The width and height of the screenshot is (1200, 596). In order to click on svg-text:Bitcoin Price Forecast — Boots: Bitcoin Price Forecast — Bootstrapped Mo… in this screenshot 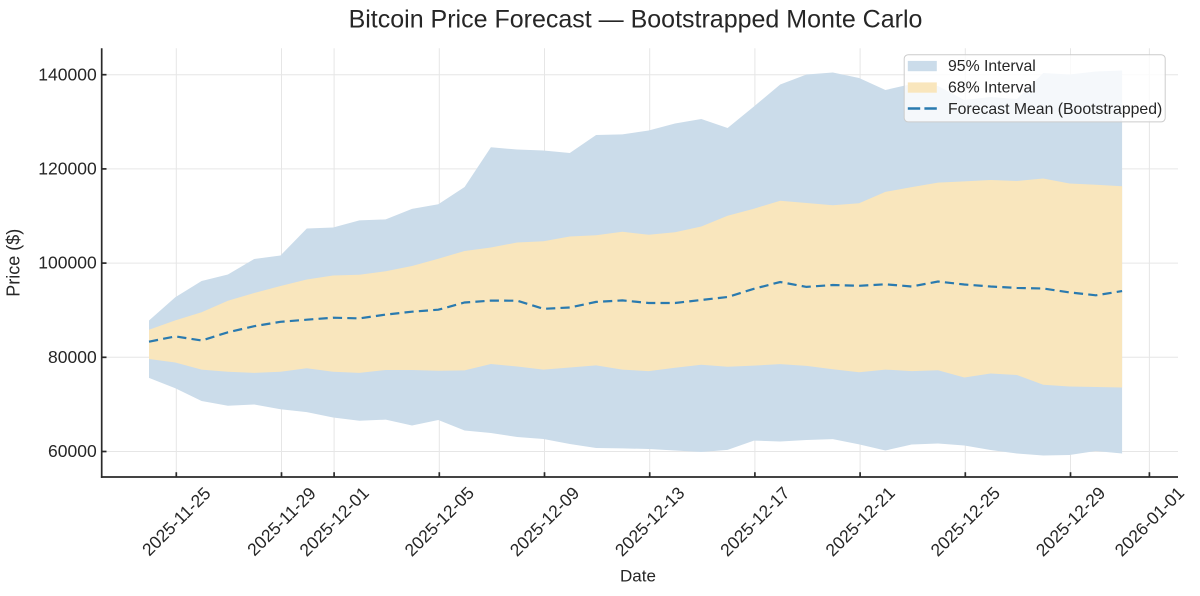, I will do `click(636, 20)`.